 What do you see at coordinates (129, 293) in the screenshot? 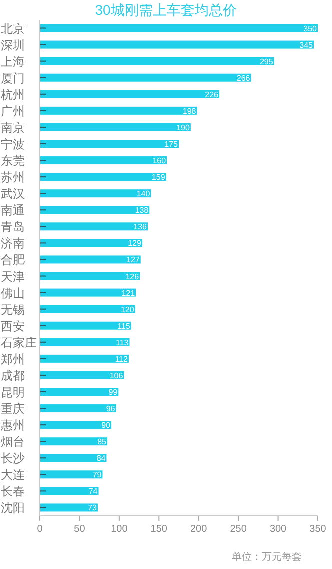
I see `data-label: 121` at bounding box center [129, 293].